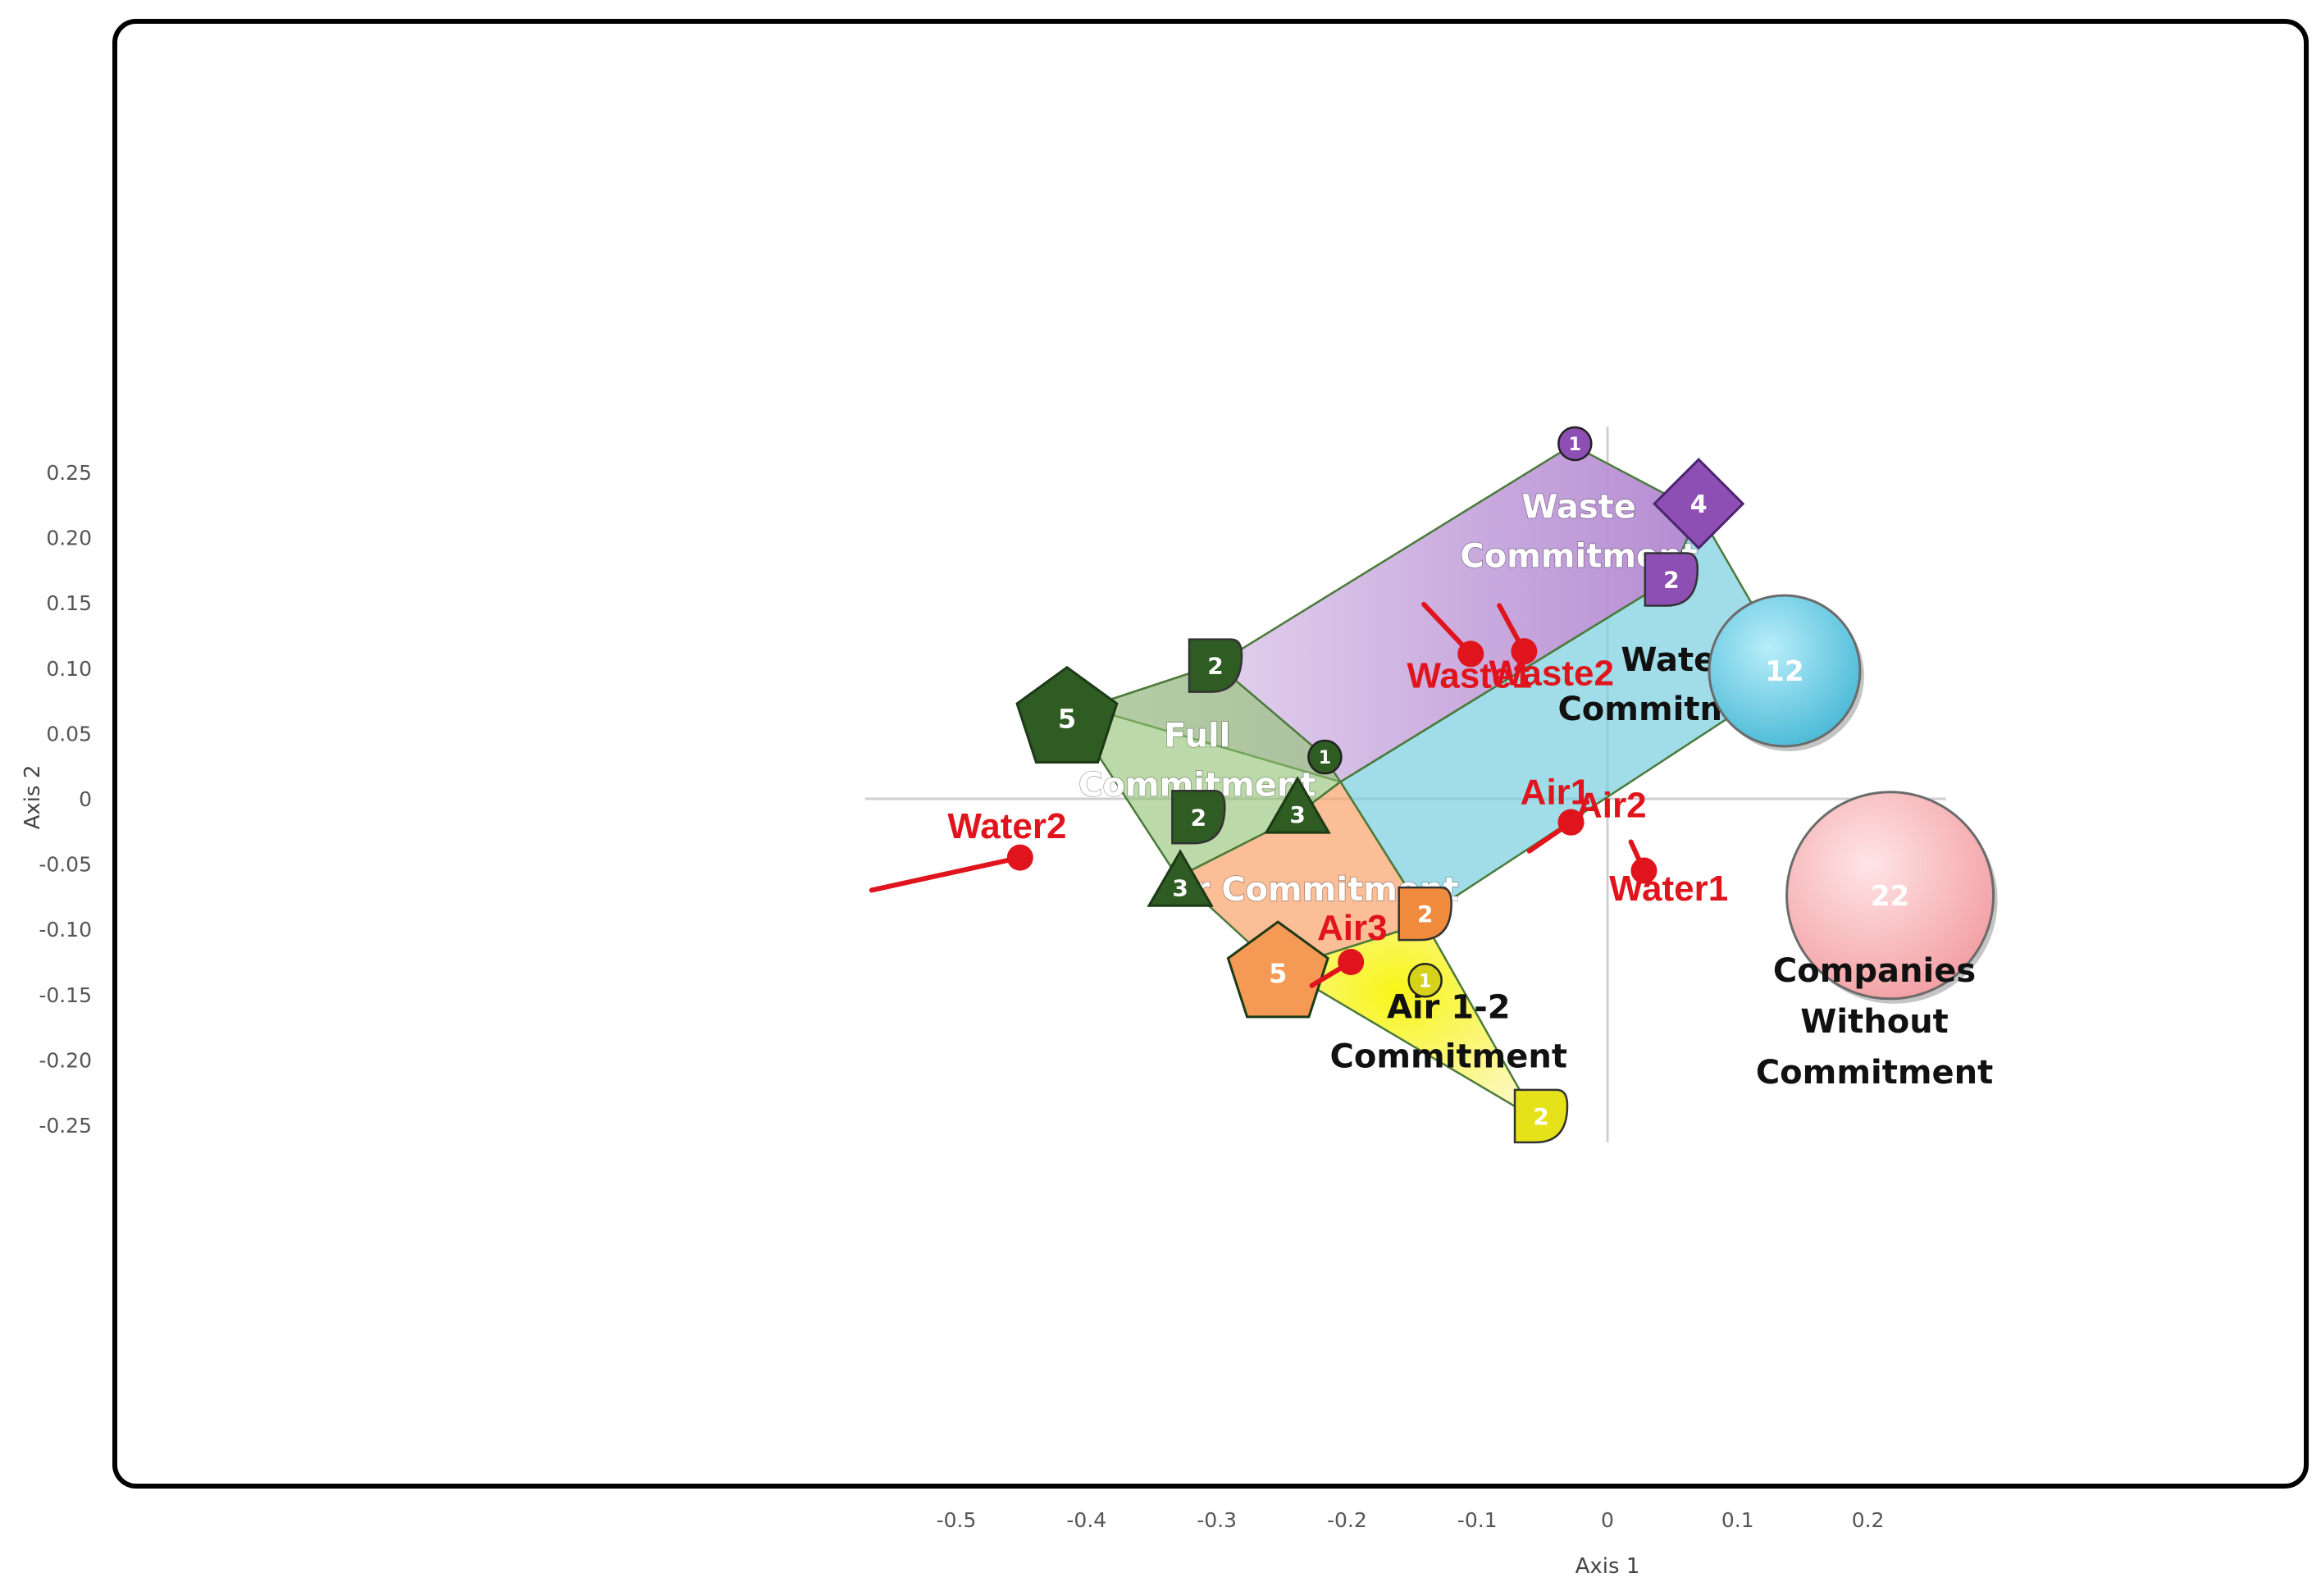 This screenshot has height=1596, width=2321. Describe the element at coordinates (1347, 1520) in the screenshot. I see `x-tick-label: -0.2` at that location.